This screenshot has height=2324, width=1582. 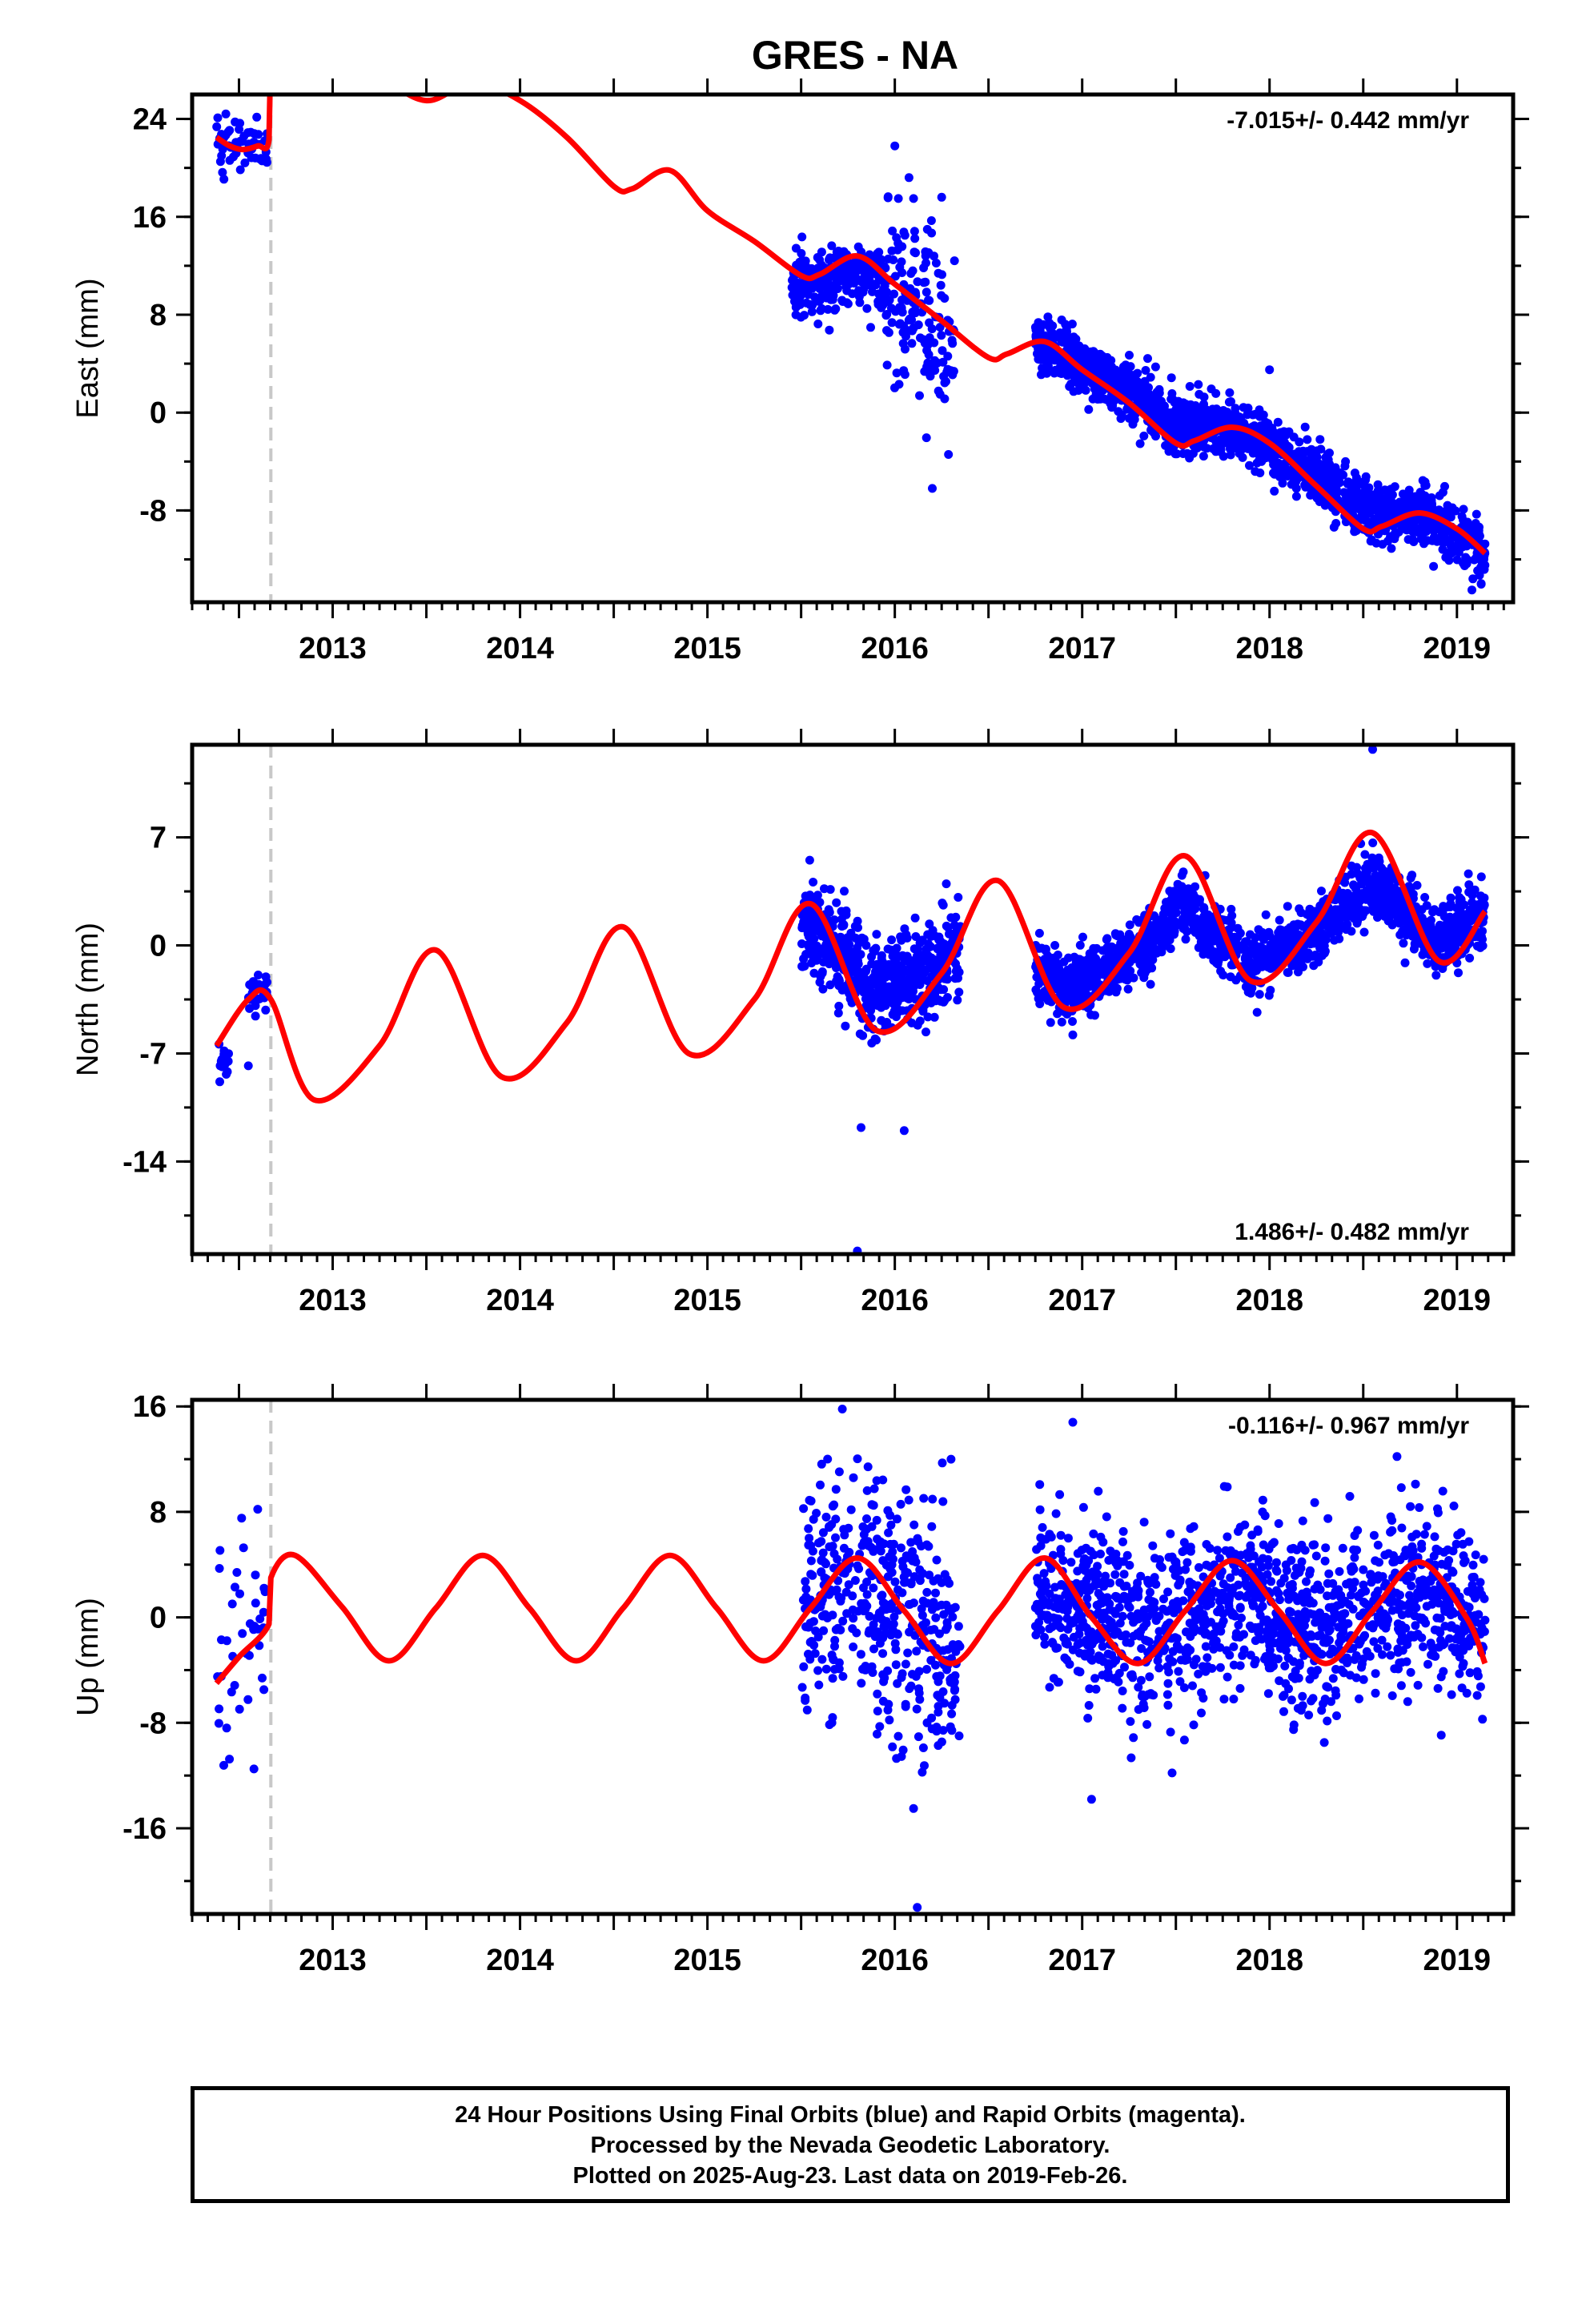 I want to click on y-tick-label: 7, so click(x=158, y=839).